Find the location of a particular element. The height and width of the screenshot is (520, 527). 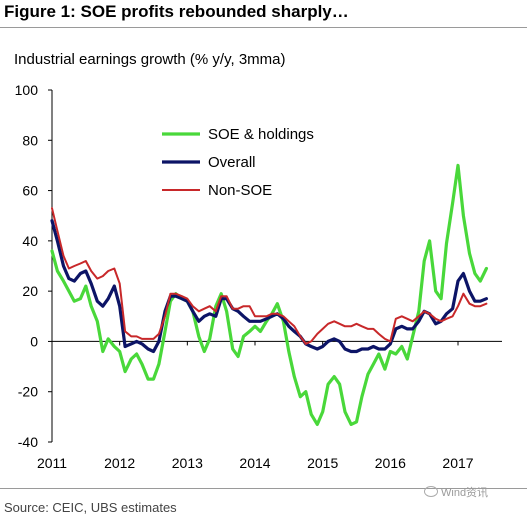

watermark-text: Wind资讯 is located at coordinates (465, 493).